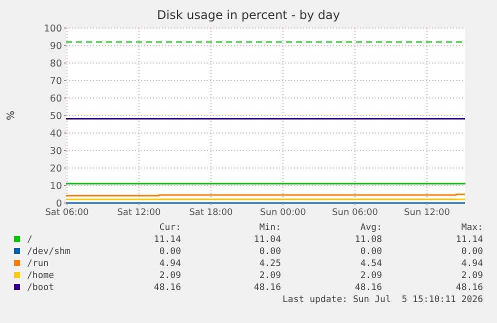 The width and height of the screenshot is (497, 323). Describe the element at coordinates (56, 99) in the screenshot. I see `y-tick-label: 60` at that location.